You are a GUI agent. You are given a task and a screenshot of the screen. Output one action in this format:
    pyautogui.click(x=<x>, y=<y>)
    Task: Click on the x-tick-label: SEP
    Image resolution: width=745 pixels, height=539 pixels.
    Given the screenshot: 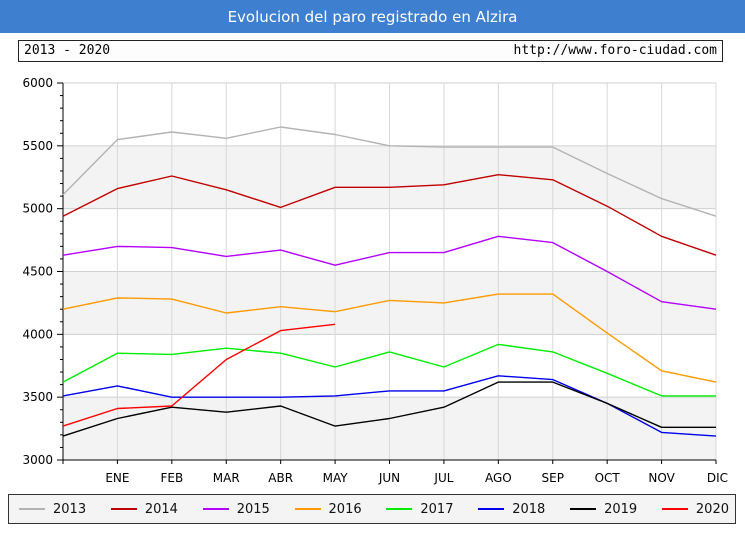 What is the action you would take?
    pyautogui.click(x=553, y=478)
    